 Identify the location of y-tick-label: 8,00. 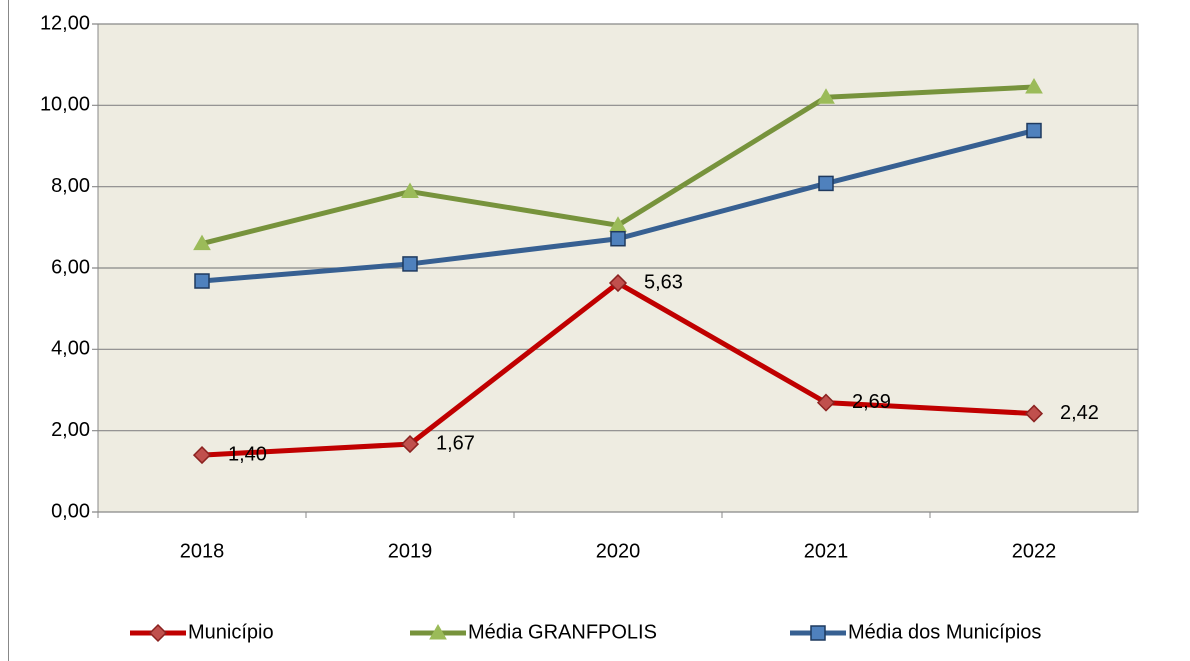
(70, 186).